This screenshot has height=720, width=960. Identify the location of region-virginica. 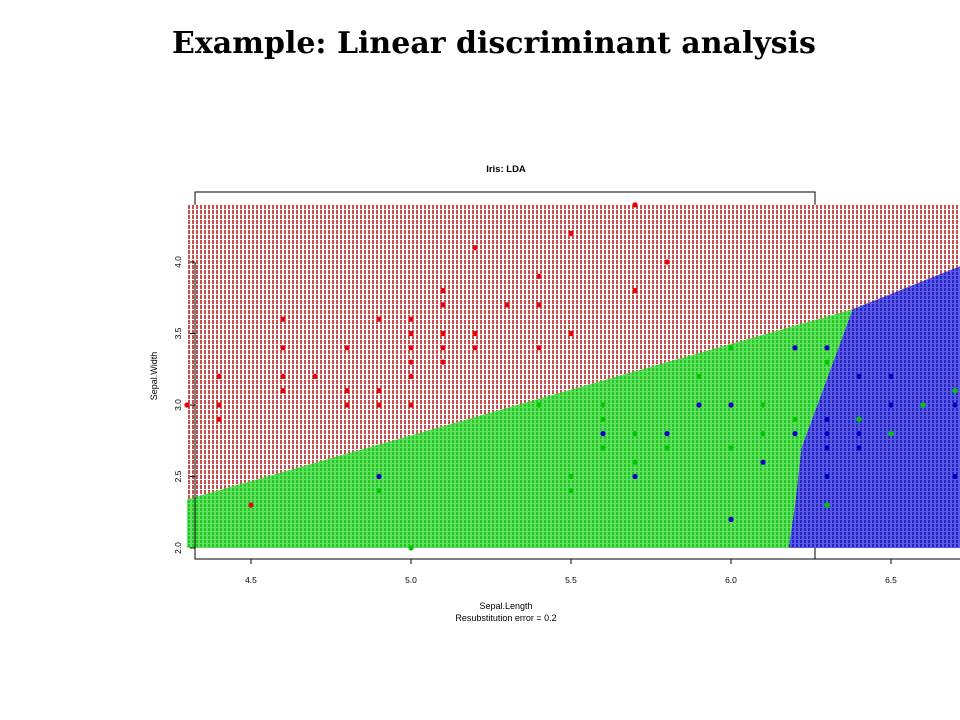
(874, 407).